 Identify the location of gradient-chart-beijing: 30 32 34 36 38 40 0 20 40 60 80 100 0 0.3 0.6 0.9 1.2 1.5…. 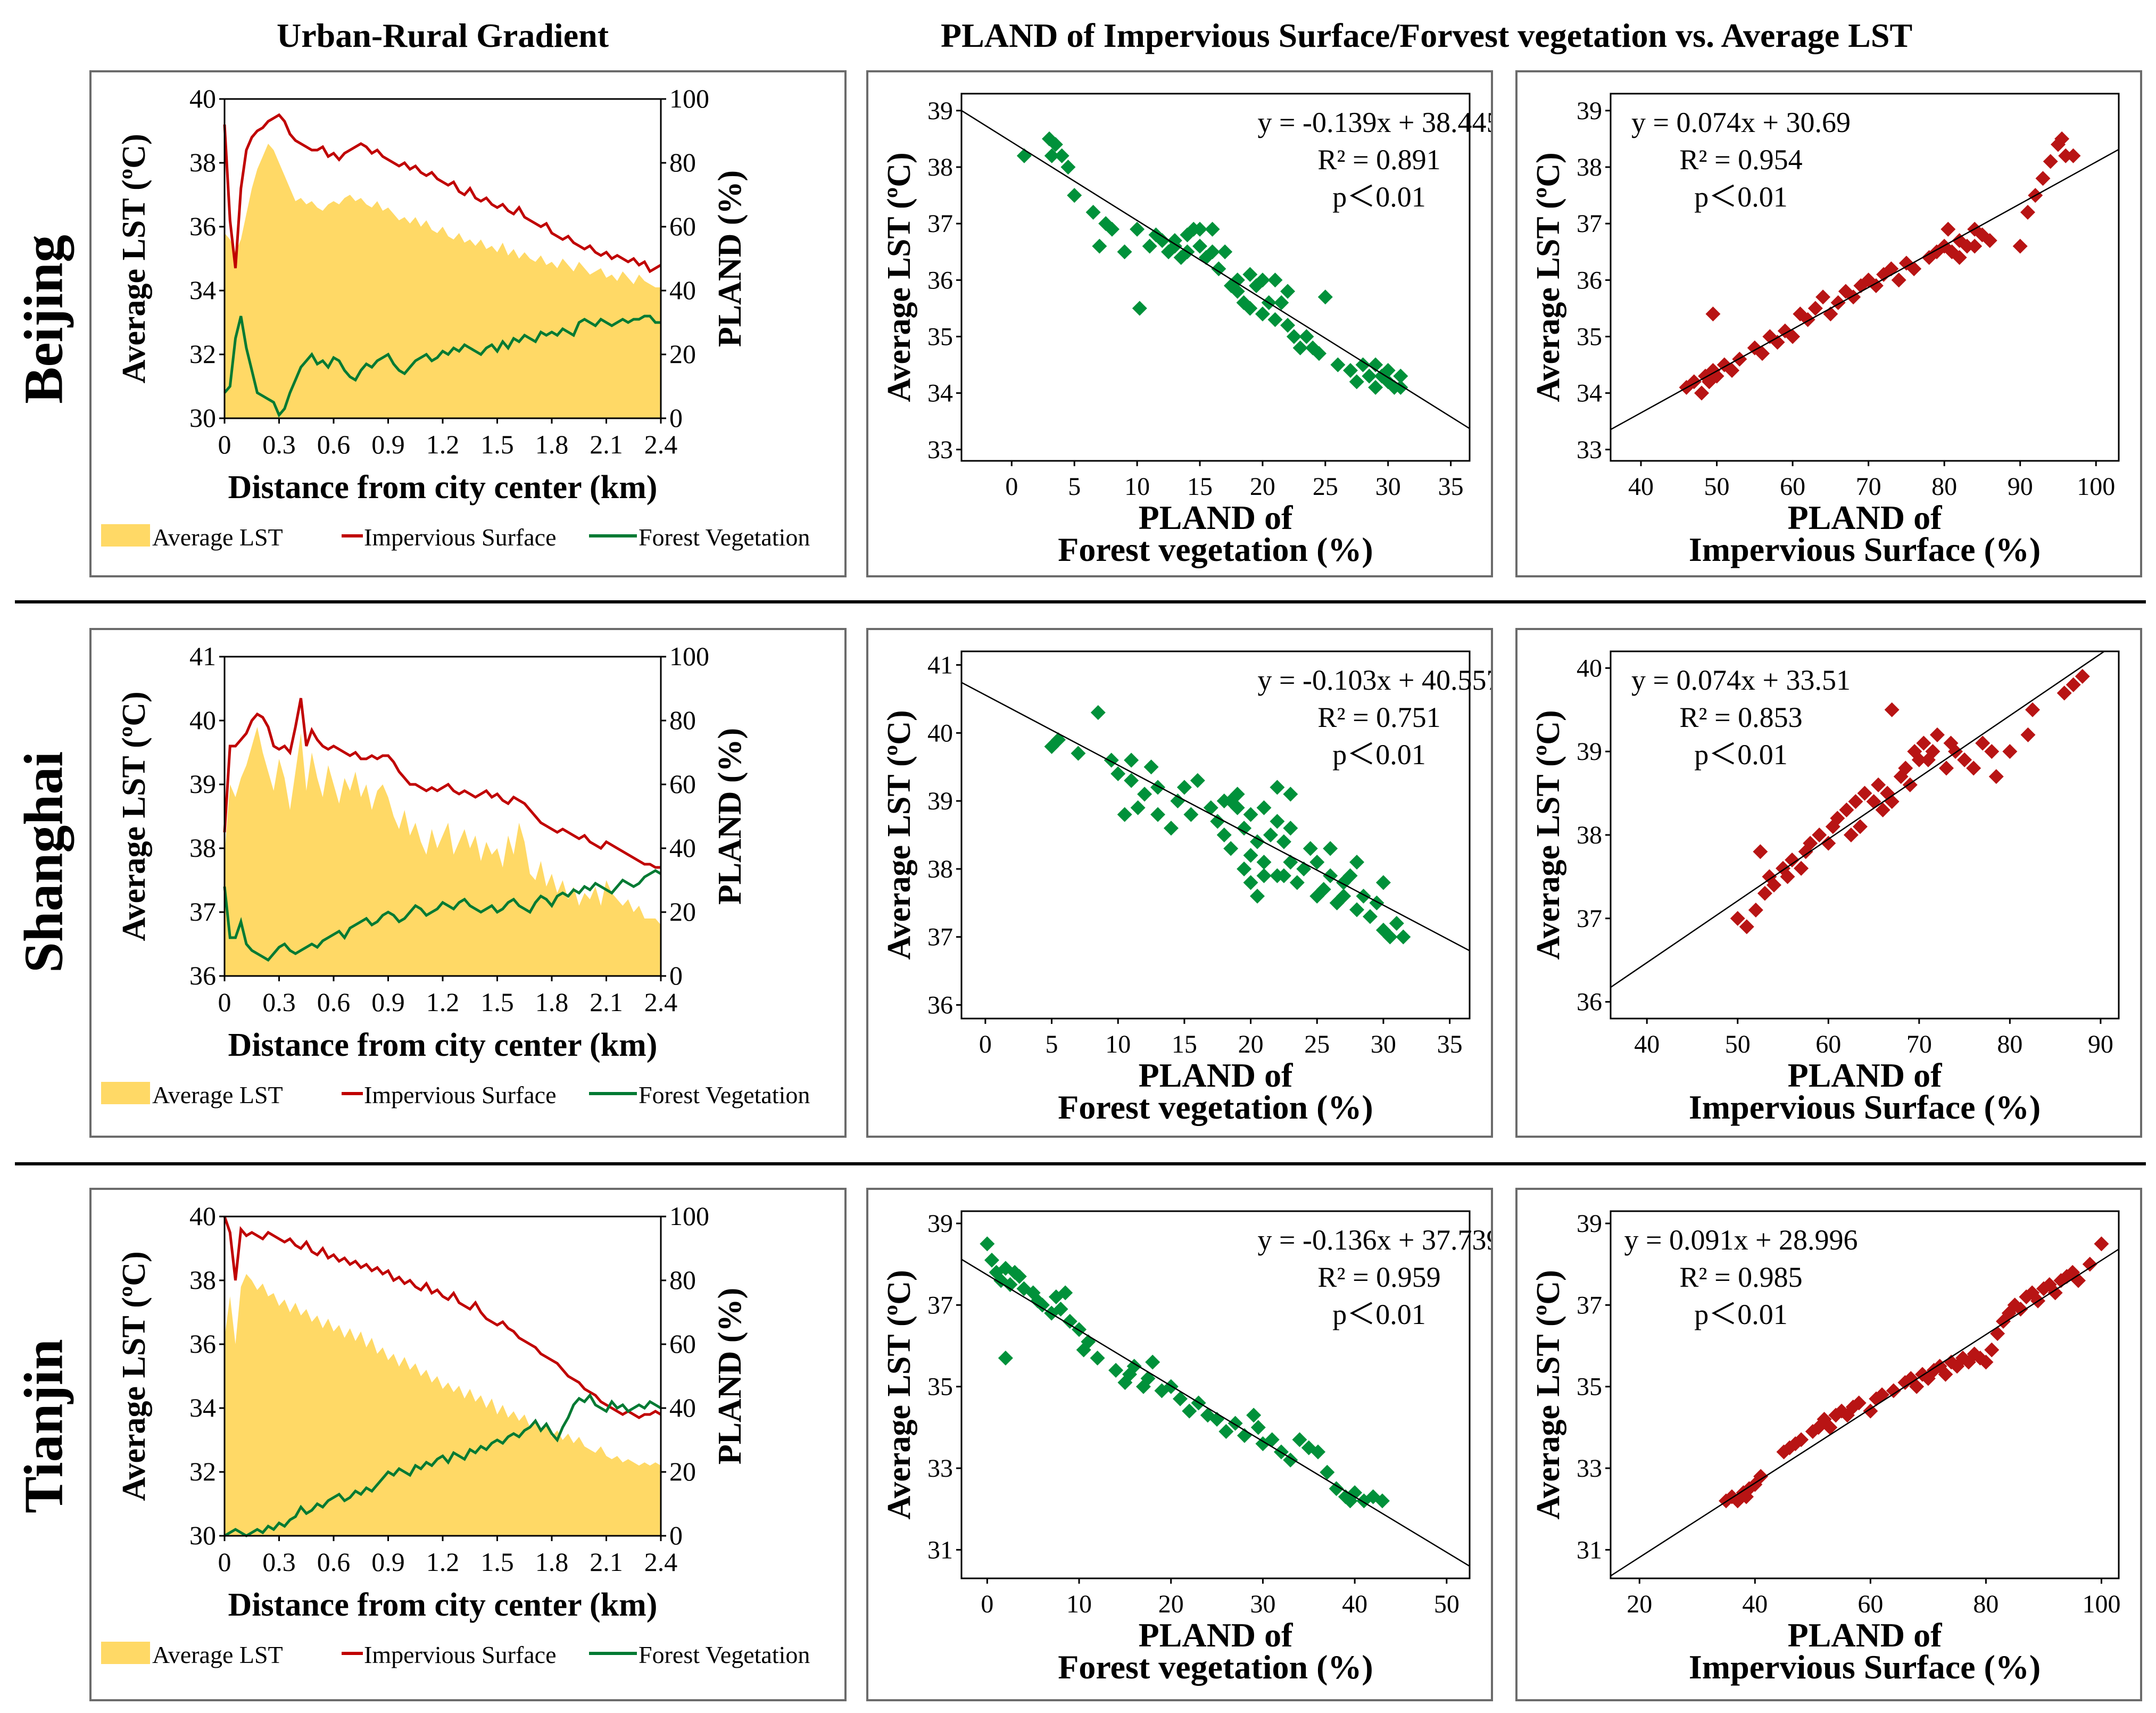
(455, 317).